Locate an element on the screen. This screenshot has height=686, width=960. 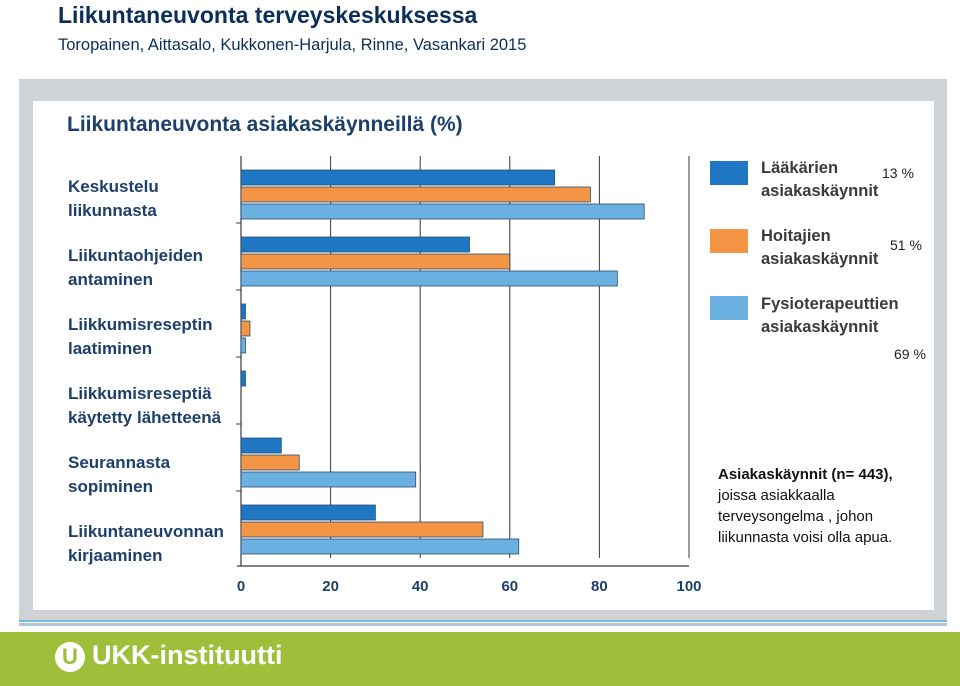
category-label-keskustelu: Keskustelu liikunnasta is located at coordinates (113, 199).